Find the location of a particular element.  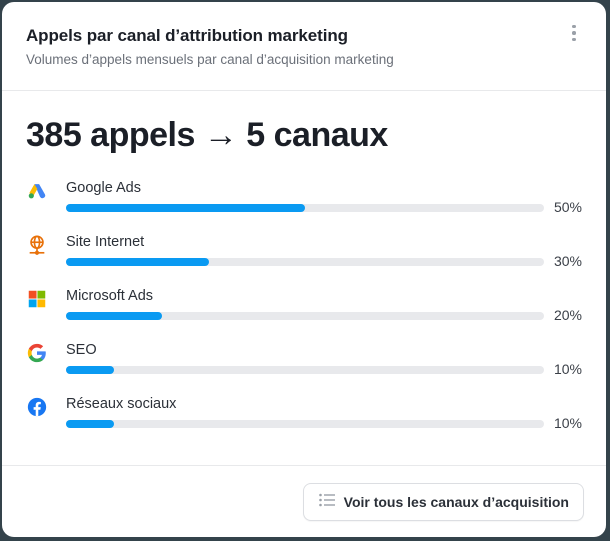

more-options-button is located at coordinates (574, 33).